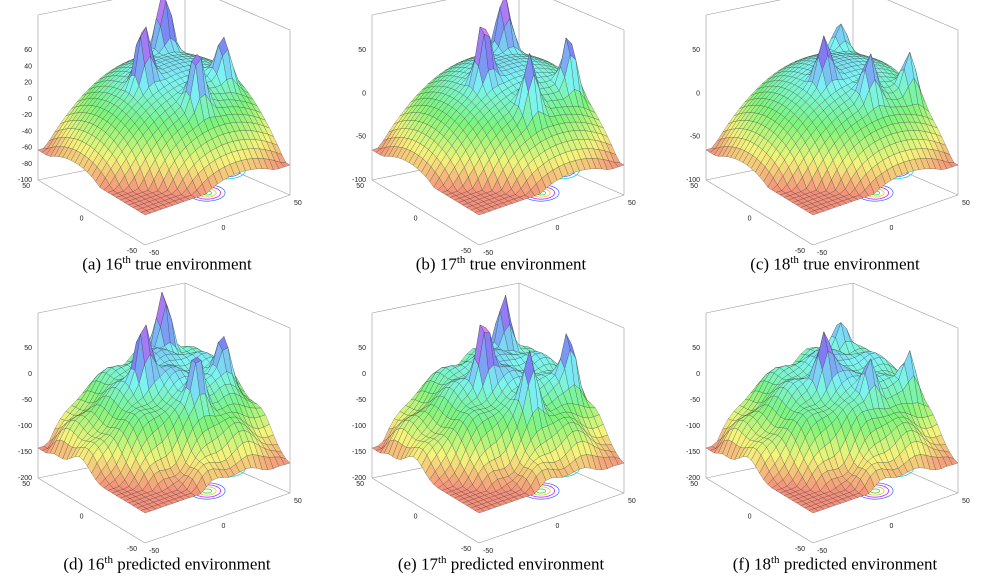 This screenshot has width=1002, height=579. I want to click on caption: (c) 18th true environment, so click(835, 264).